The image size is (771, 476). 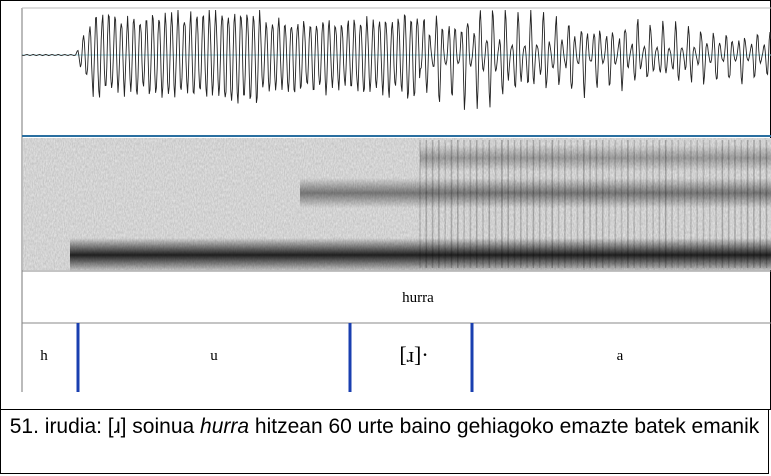 I want to click on segment-label: a, so click(x=620, y=356).